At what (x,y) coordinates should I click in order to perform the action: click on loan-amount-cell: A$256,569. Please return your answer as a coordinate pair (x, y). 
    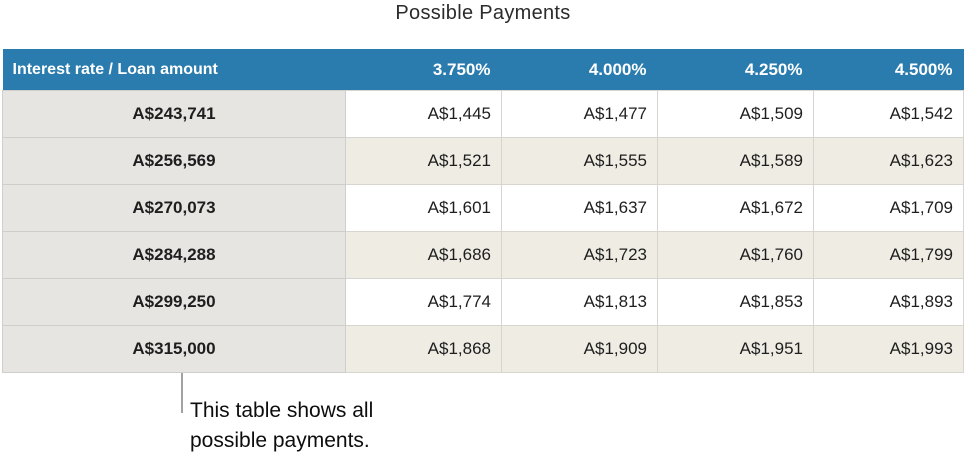
    Looking at the image, I should click on (174, 161).